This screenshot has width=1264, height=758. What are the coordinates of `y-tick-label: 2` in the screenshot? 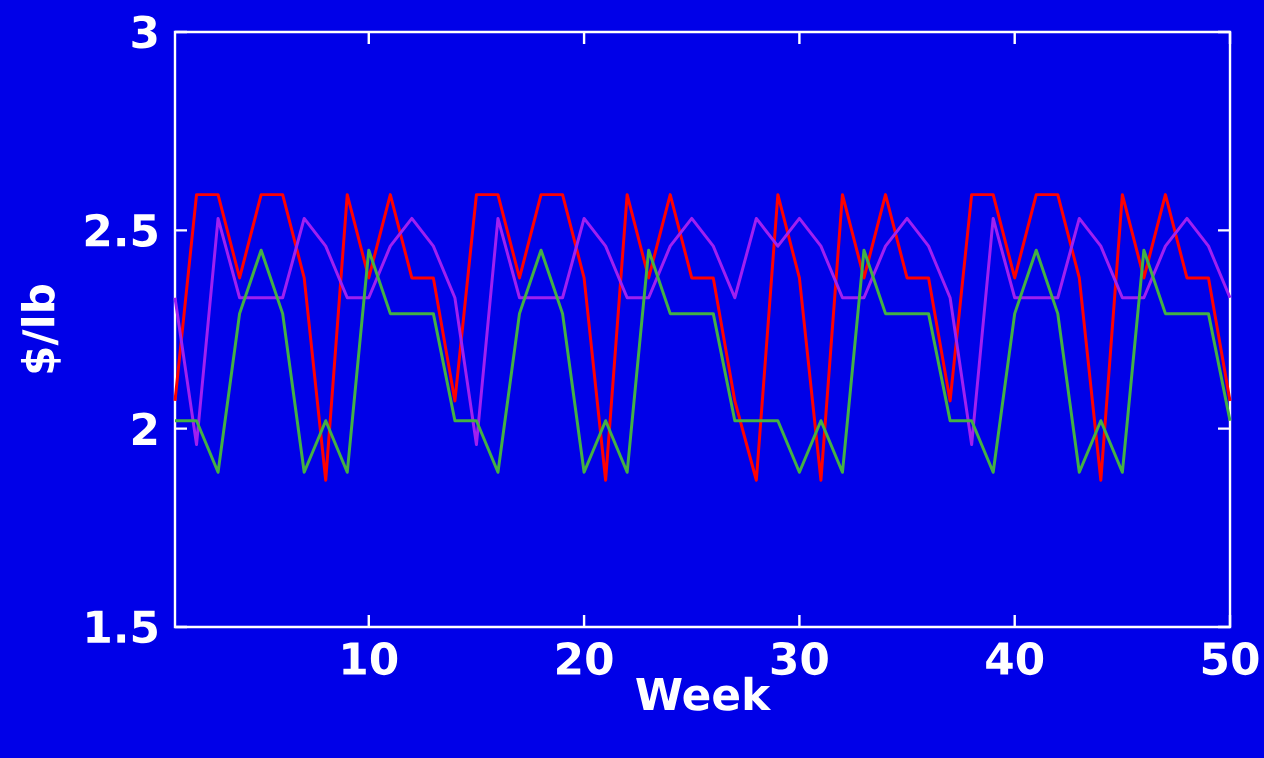 It's located at (144, 428).